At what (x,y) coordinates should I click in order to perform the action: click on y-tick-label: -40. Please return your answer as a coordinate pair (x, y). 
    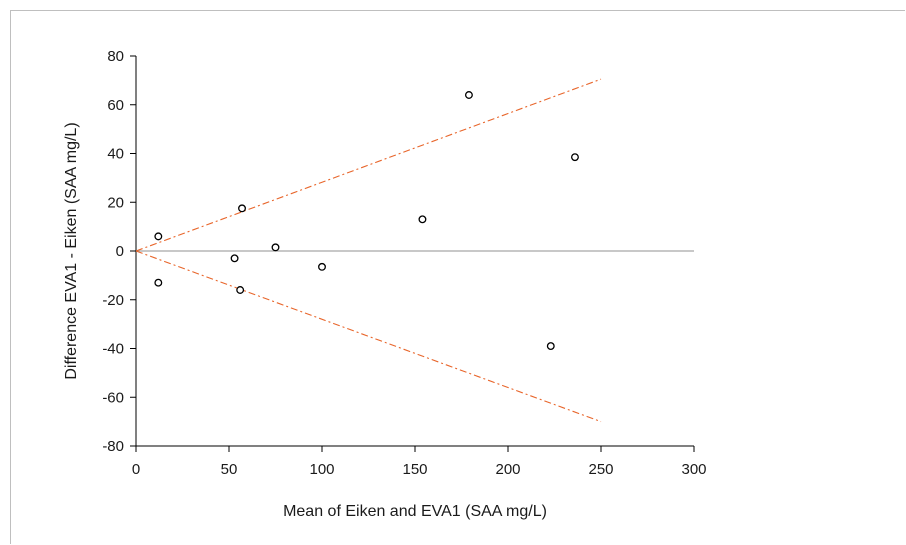
    Looking at the image, I should click on (113, 349).